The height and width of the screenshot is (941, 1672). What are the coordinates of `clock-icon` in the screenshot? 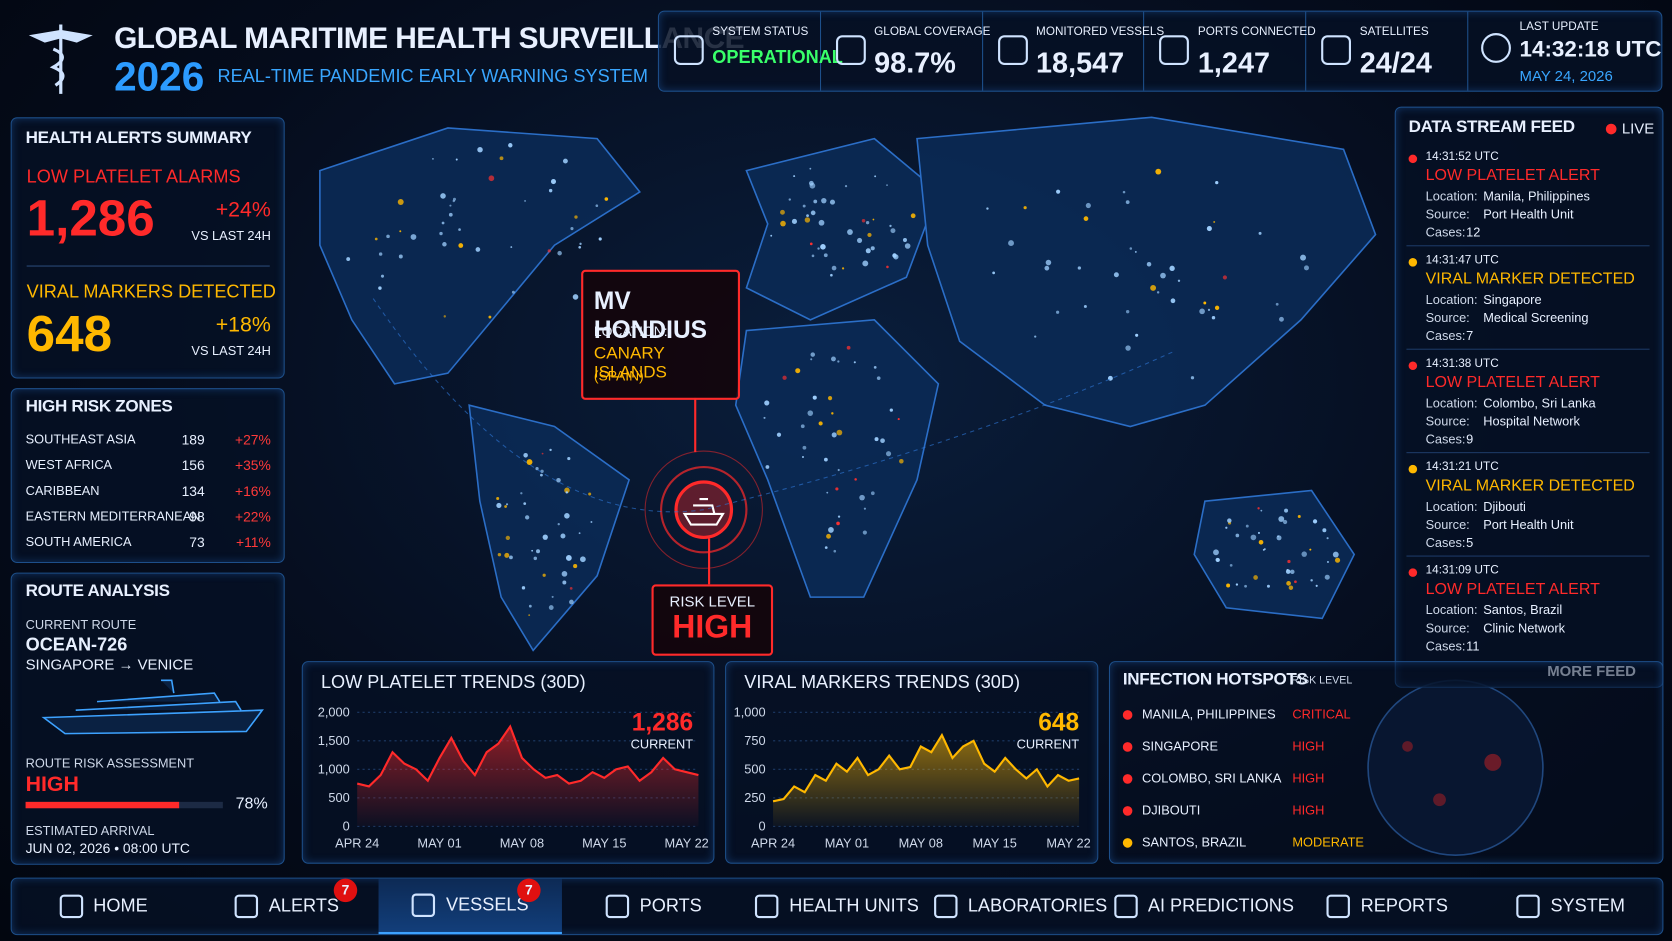 It's located at (1496, 48).